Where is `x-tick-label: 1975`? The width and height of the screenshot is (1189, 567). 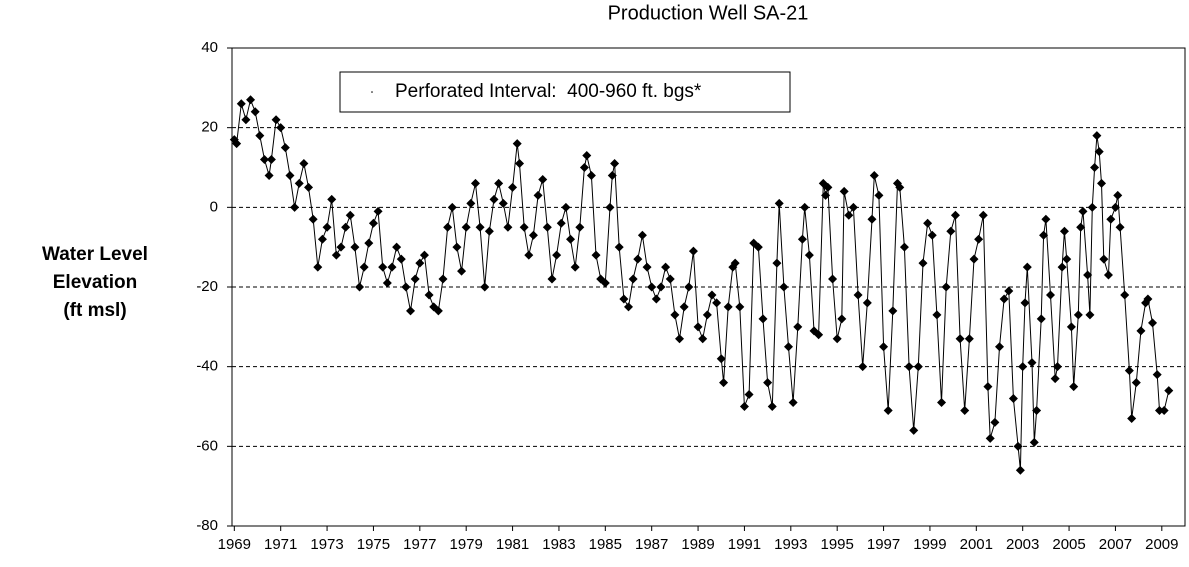
x-tick-label: 1975 is located at coordinates (373, 544).